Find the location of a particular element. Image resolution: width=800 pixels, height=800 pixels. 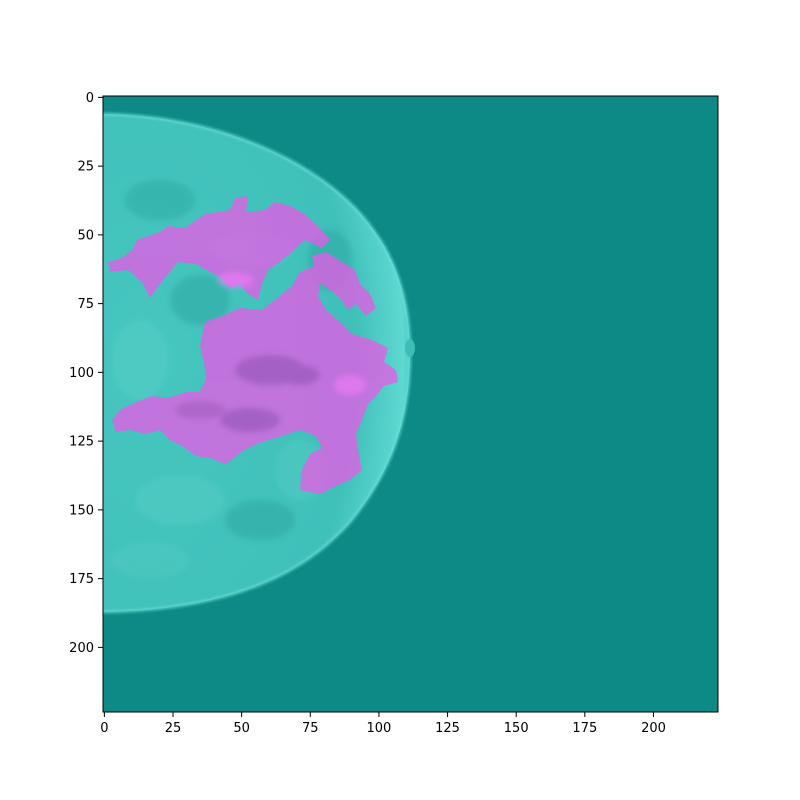

y-tick-label: 200 is located at coordinates (81, 648).